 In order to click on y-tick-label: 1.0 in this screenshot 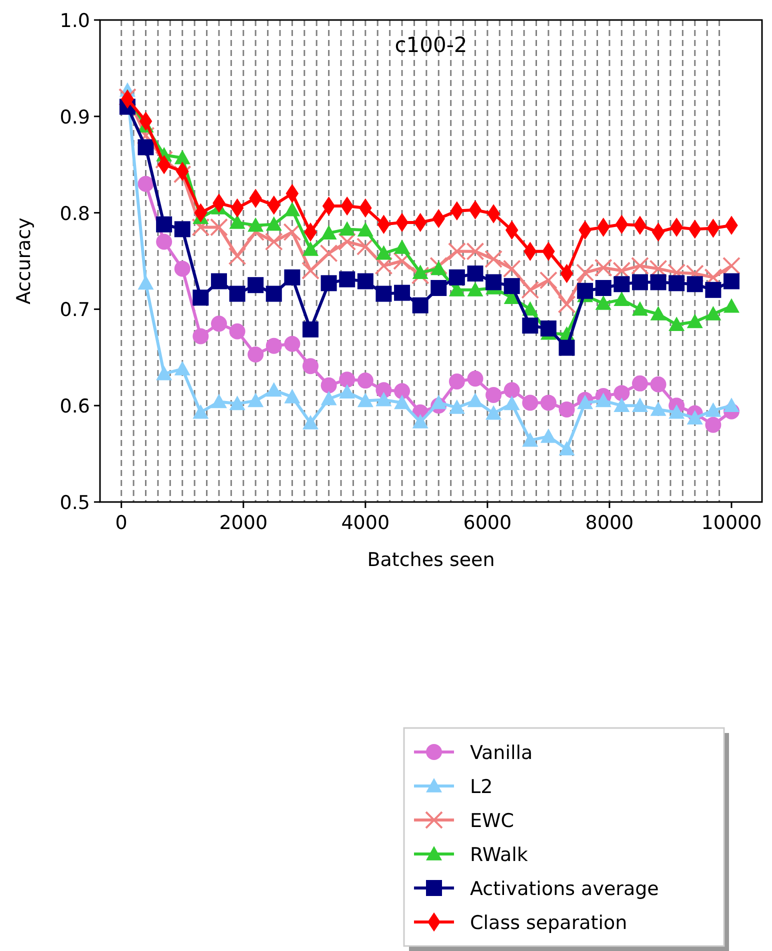, I will do `click(75, 21)`.